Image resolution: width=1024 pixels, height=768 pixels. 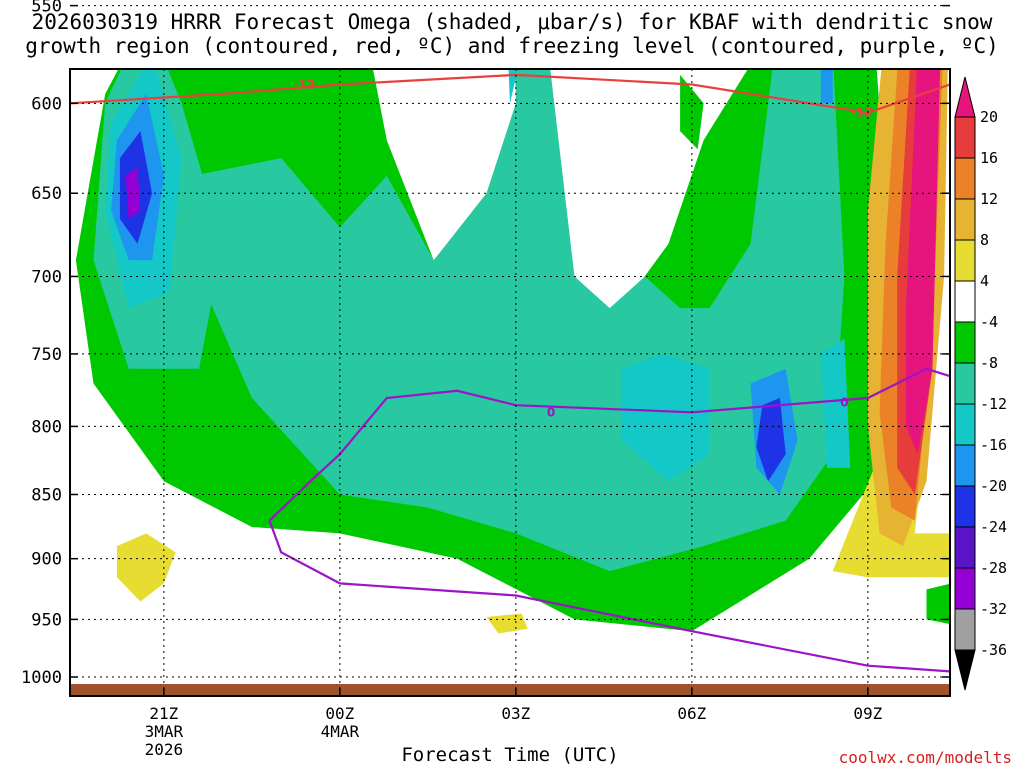 I want to click on xtick-sublabel: 3MAR, so click(x=164, y=731).